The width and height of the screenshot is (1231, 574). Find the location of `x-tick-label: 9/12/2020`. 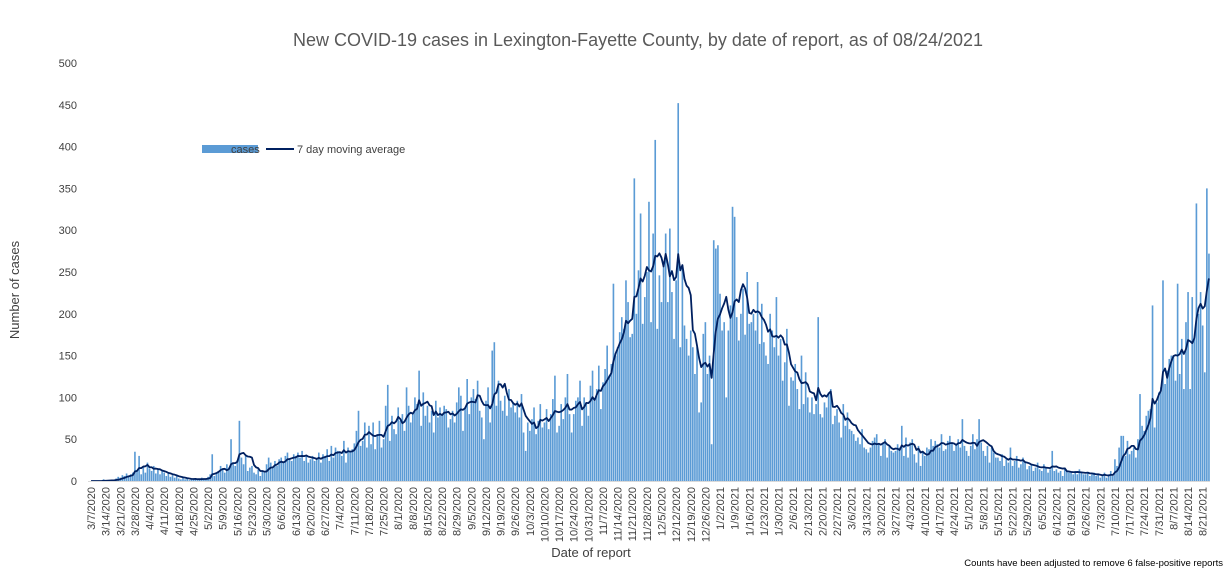

x-tick-label: 9/12/2020 is located at coordinates (487, 511).